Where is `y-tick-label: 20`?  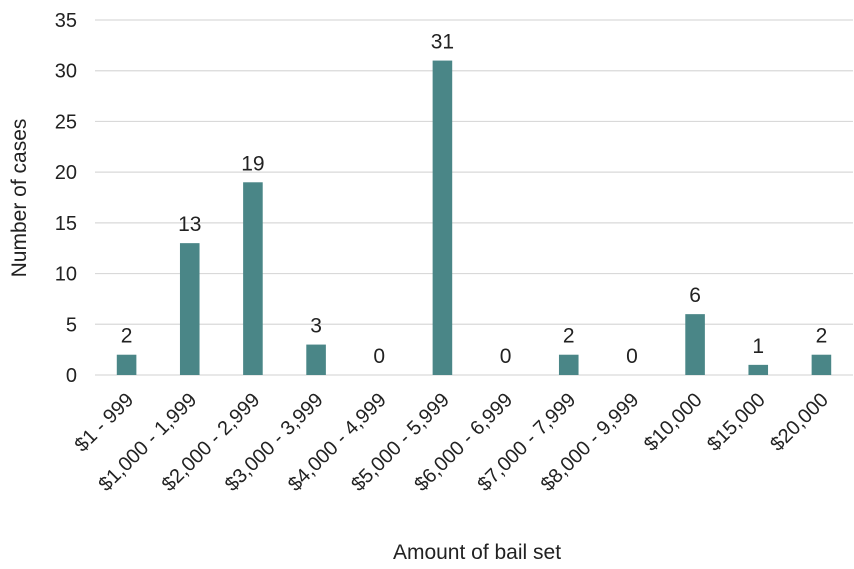 y-tick-label: 20 is located at coordinates (66, 173).